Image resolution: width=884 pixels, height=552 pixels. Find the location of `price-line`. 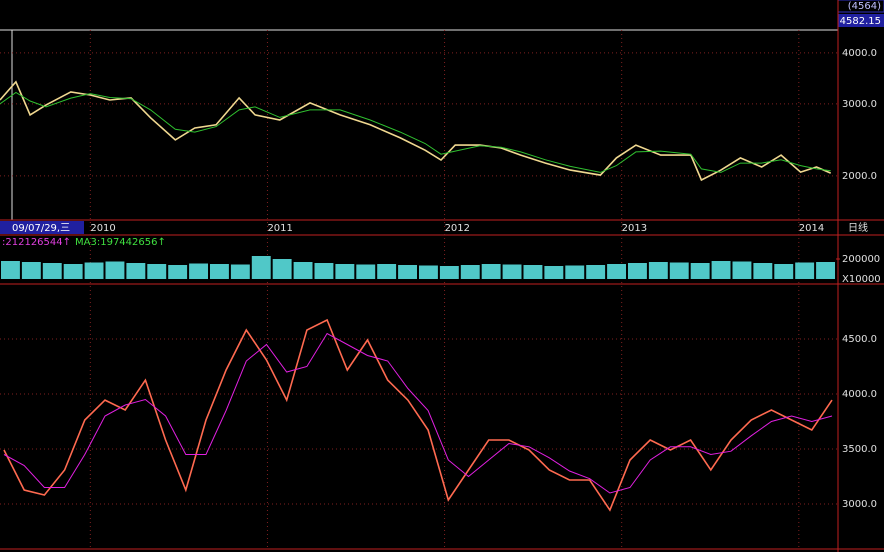

price-line is located at coordinates (415, 132).